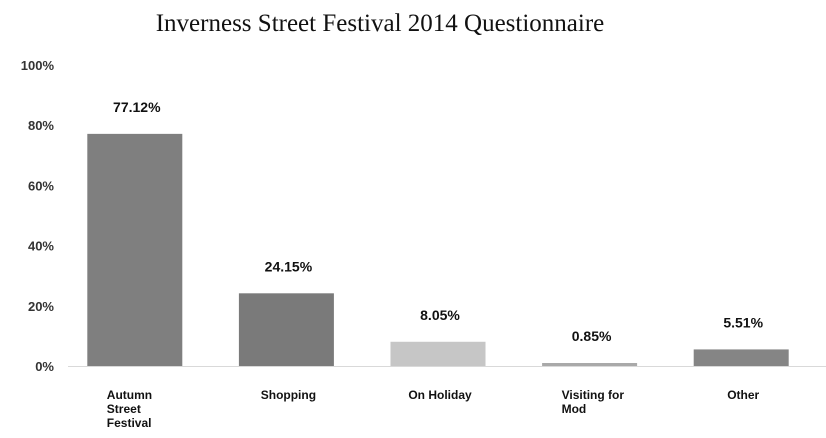 The height and width of the screenshot is (438, 826). Describe the element at coordinates (38, 65) in the screenshot. I see `y-tick-label: 100%` at that location.